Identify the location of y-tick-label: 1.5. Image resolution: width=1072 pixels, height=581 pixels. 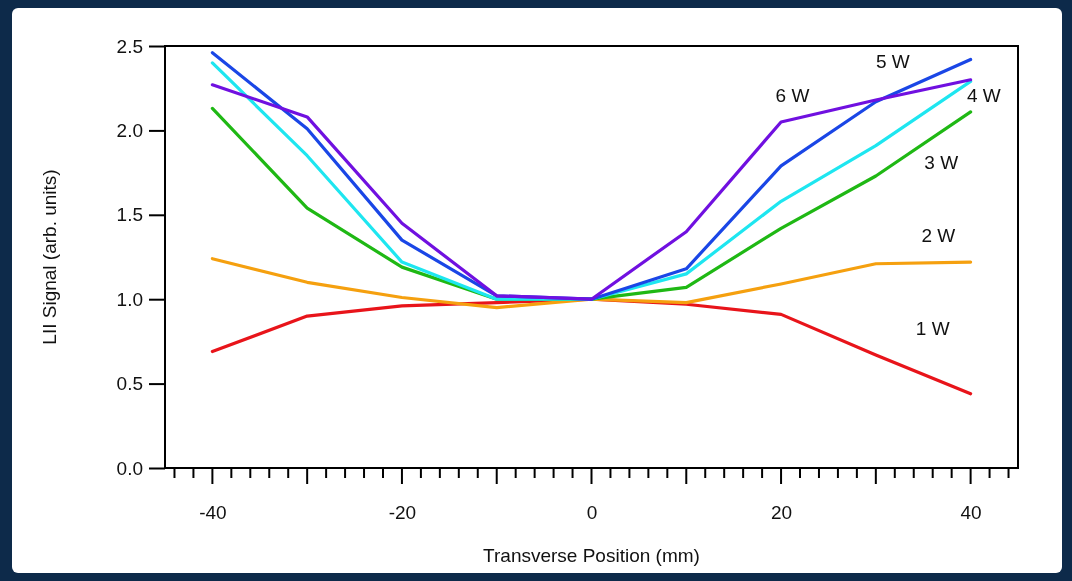
(129, 215).